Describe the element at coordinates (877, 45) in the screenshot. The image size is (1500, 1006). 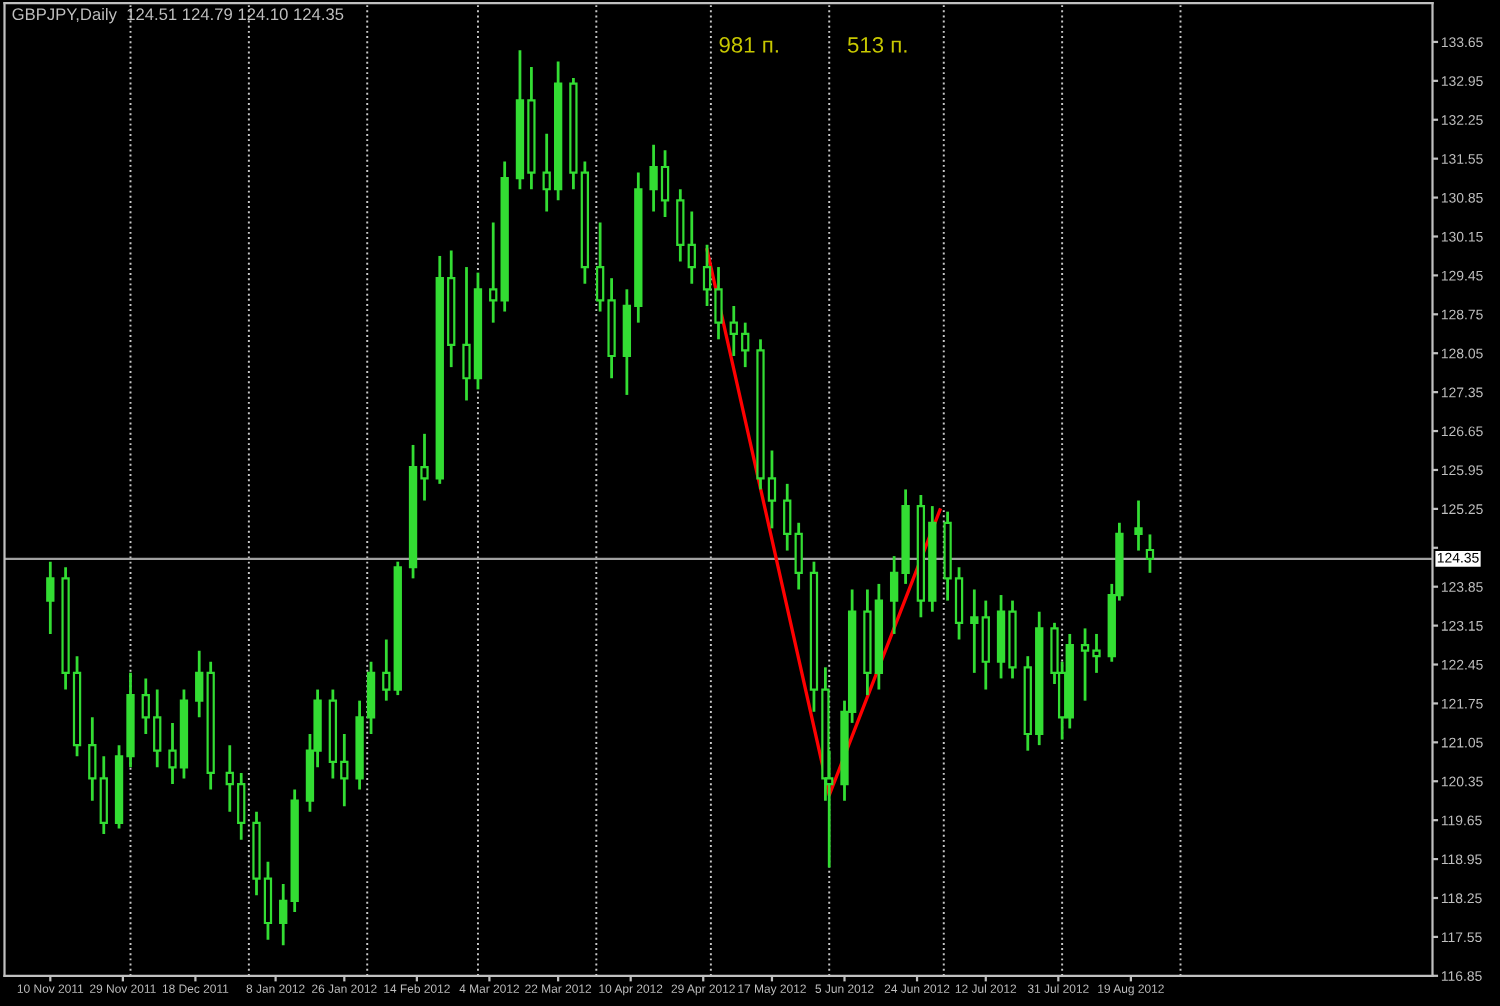
I see `annotation: 513 п.` at that location.